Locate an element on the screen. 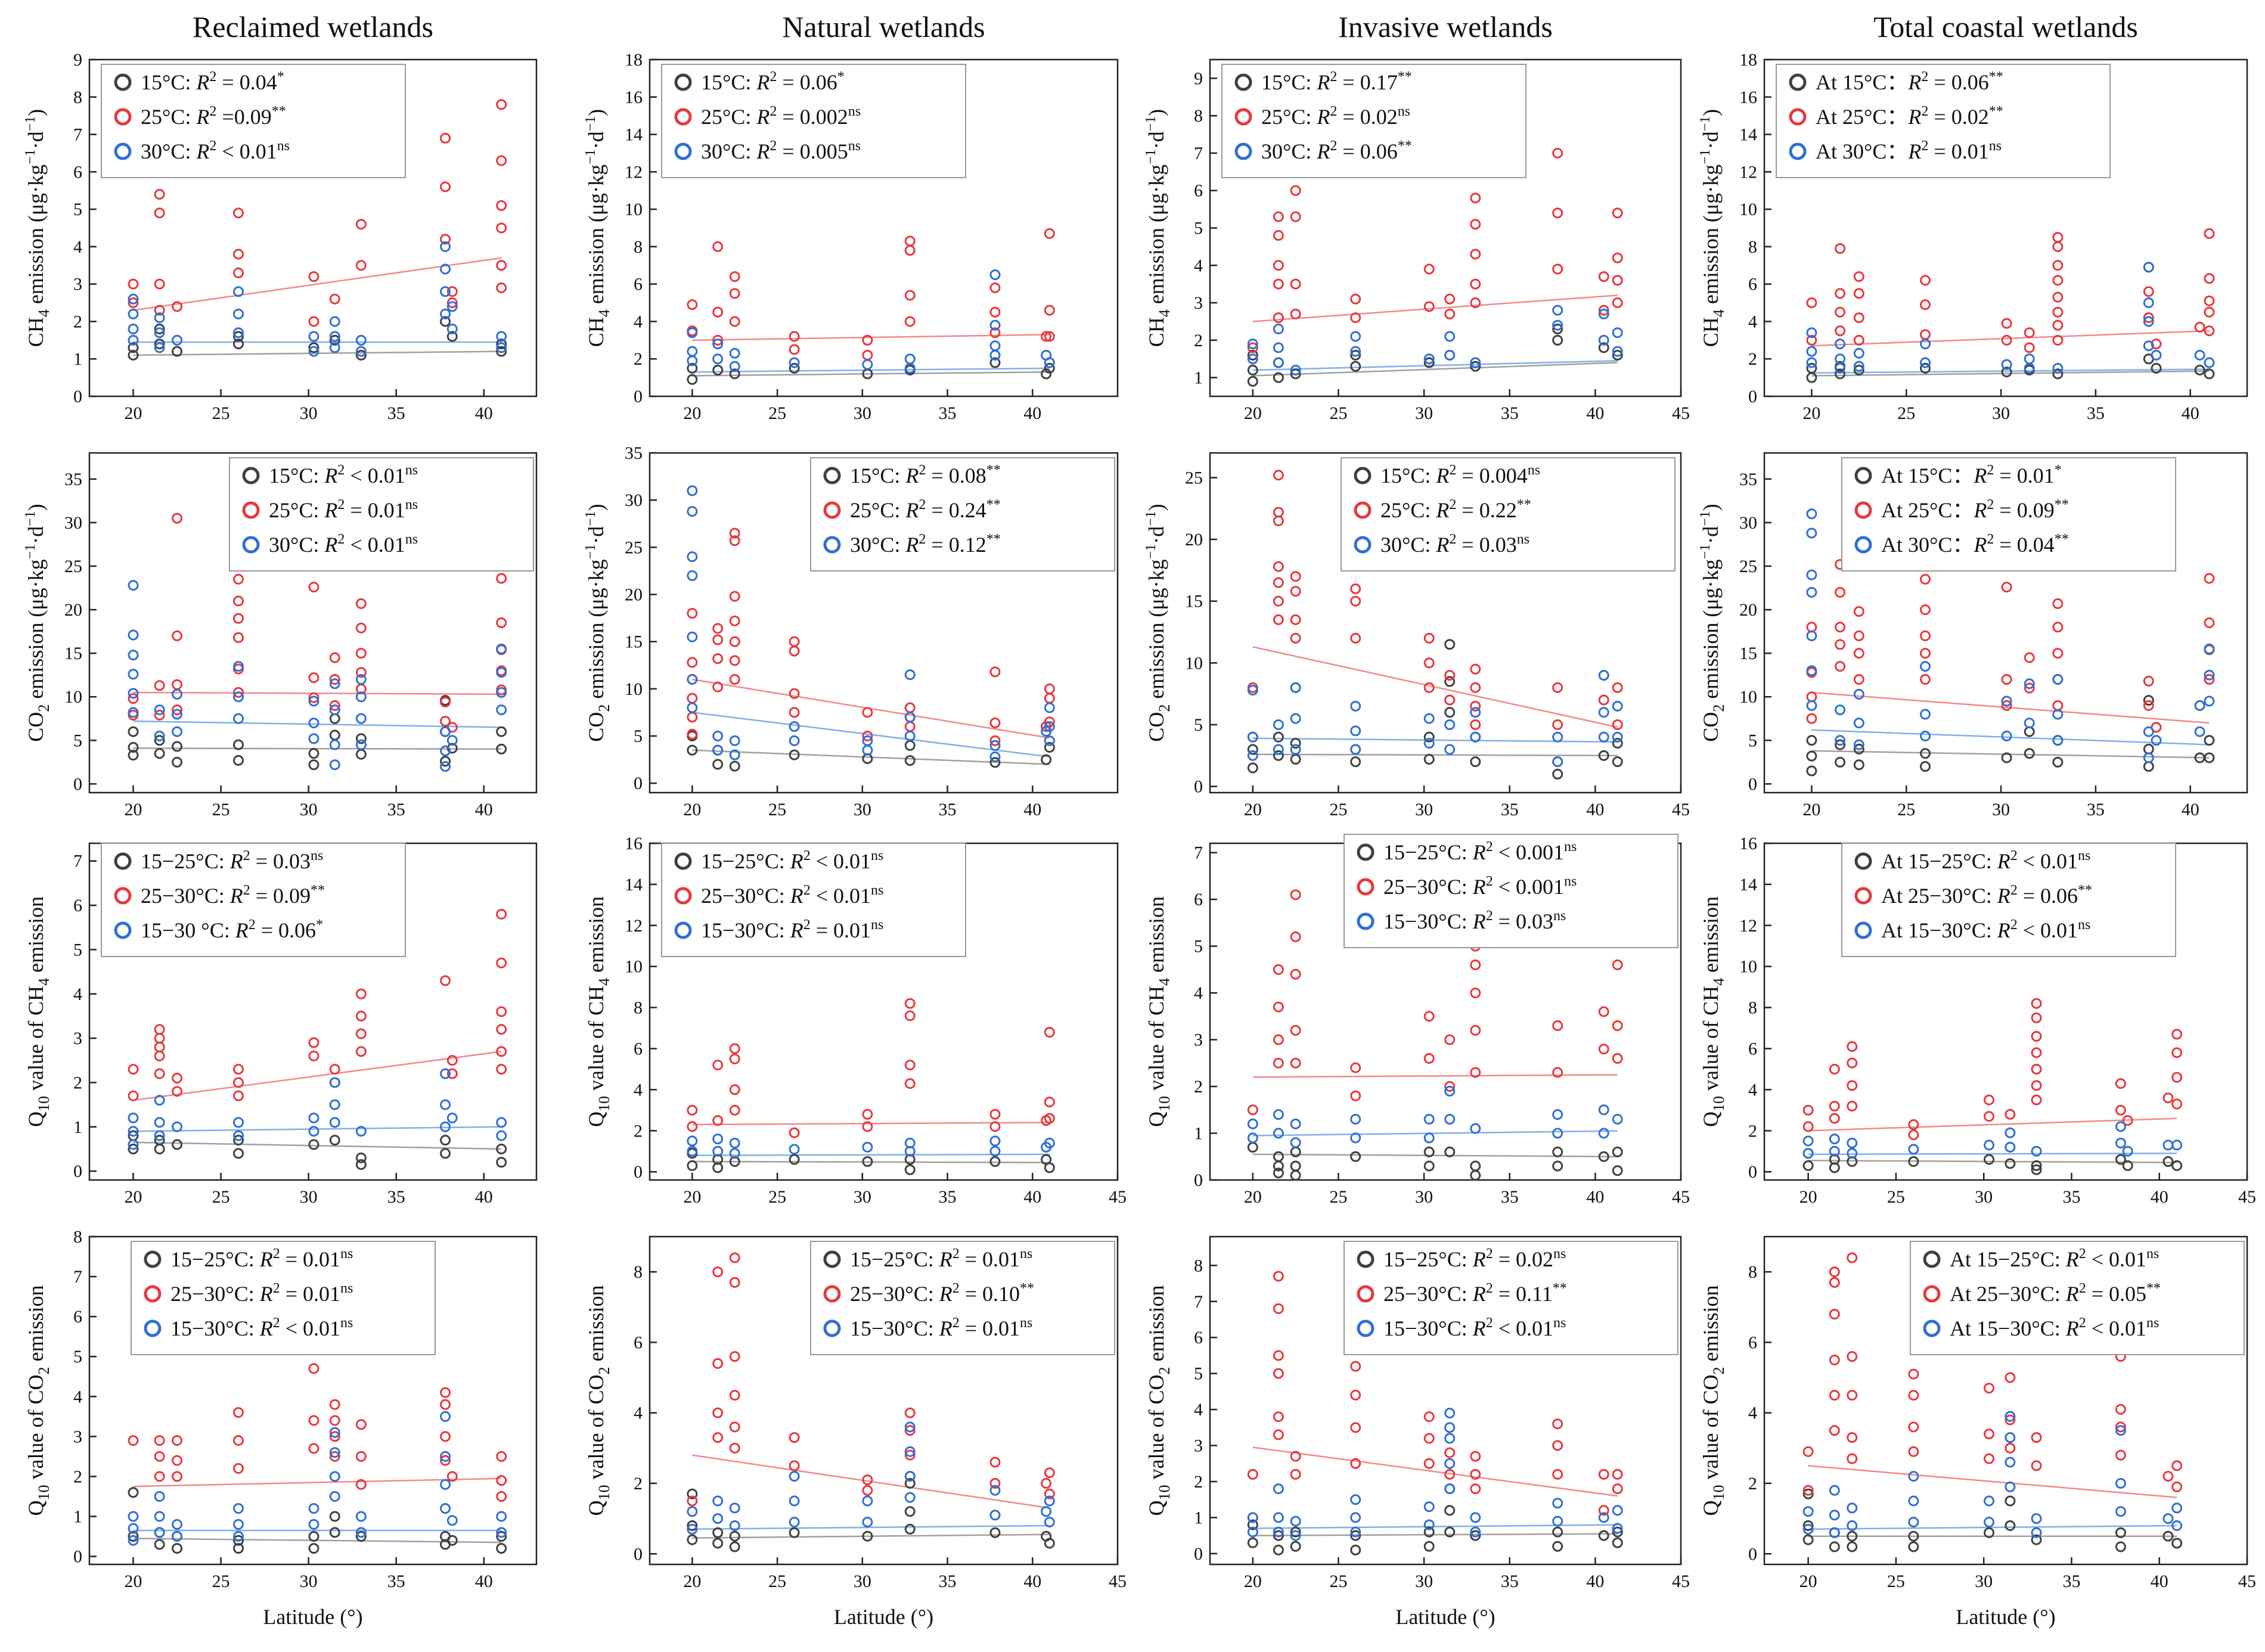 The width and height of the screenshot is (2265, 1652). y-tick-label: 6 is located at coordinates (638, 1049).